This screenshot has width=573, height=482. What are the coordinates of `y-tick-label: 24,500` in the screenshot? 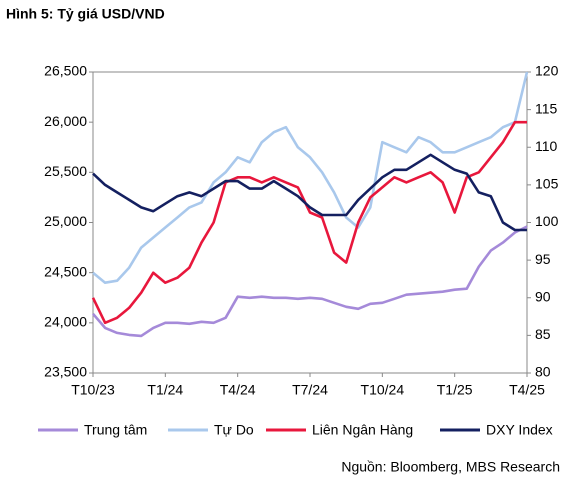 It's located at (65, 271).